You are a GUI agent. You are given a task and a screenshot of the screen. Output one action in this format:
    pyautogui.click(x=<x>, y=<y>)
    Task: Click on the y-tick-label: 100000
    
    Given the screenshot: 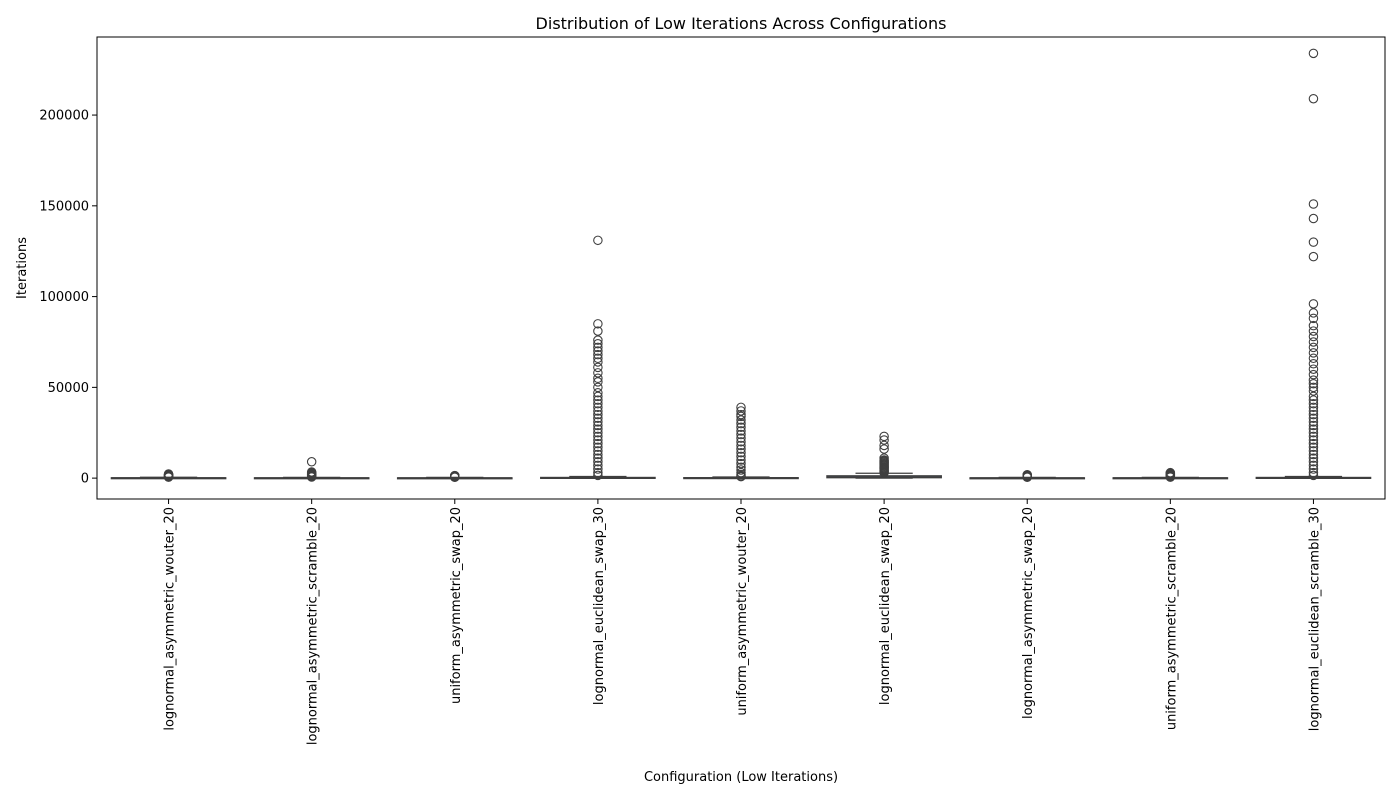 What is the action you would take?
    pyautogui.click(x=64, y=297)
    